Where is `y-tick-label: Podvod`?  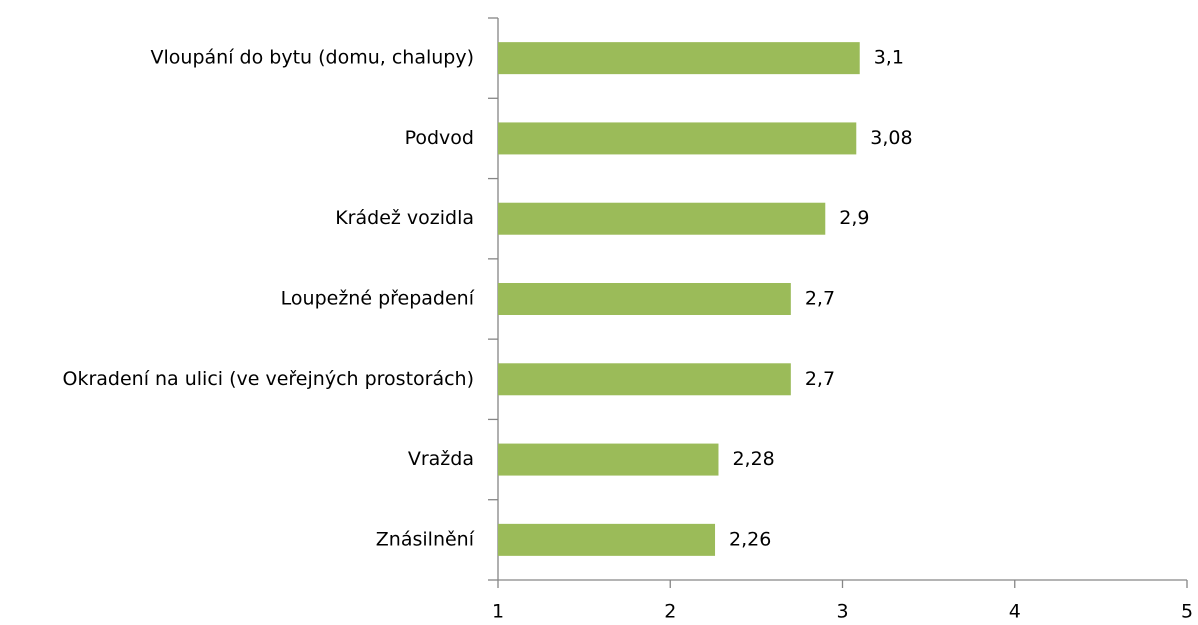
y-tick-label: Podvod is located at coordinates (439, 138).